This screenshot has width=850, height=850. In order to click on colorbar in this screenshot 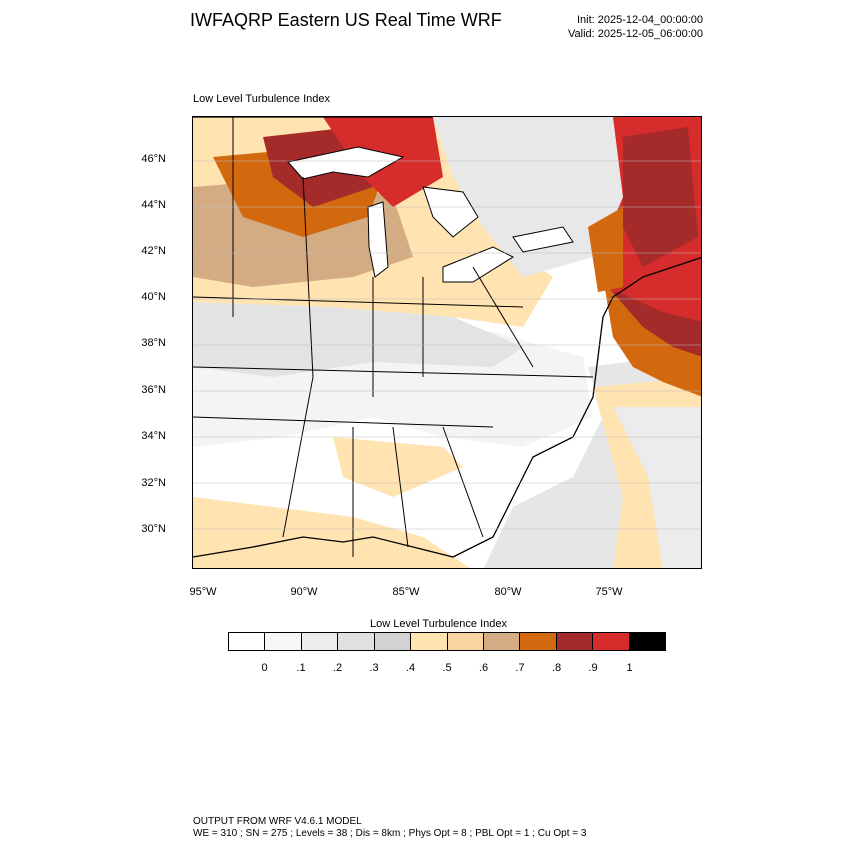, I will do `click(447, 641)`.